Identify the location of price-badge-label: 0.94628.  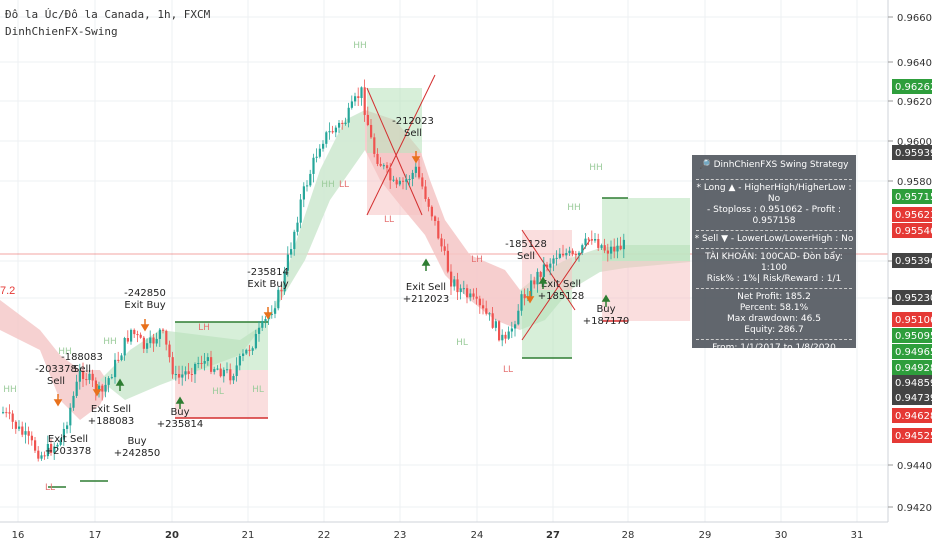
(913, 416).